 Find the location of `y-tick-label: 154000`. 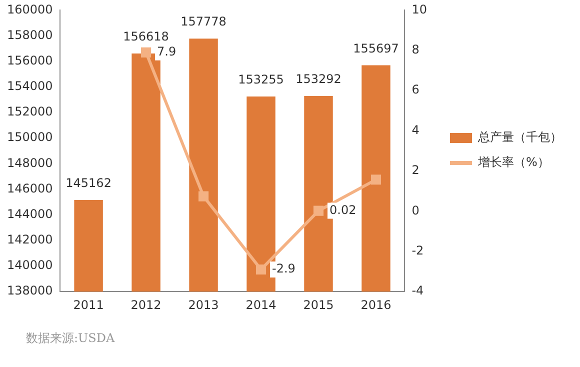

y-tick-label: 154000 is located at coordinates (29, 86).